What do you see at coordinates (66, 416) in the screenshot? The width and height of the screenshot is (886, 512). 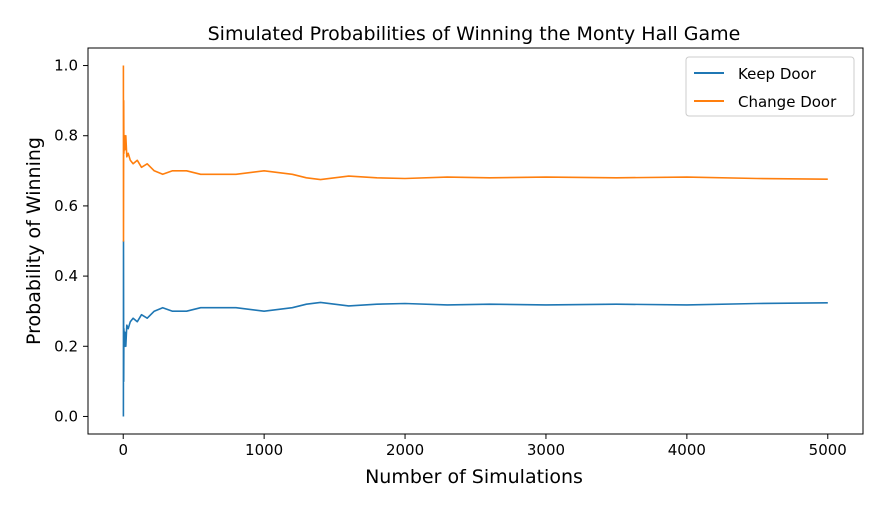 I see `y-tick-label: 0.0` at bounding box center [66, 416].